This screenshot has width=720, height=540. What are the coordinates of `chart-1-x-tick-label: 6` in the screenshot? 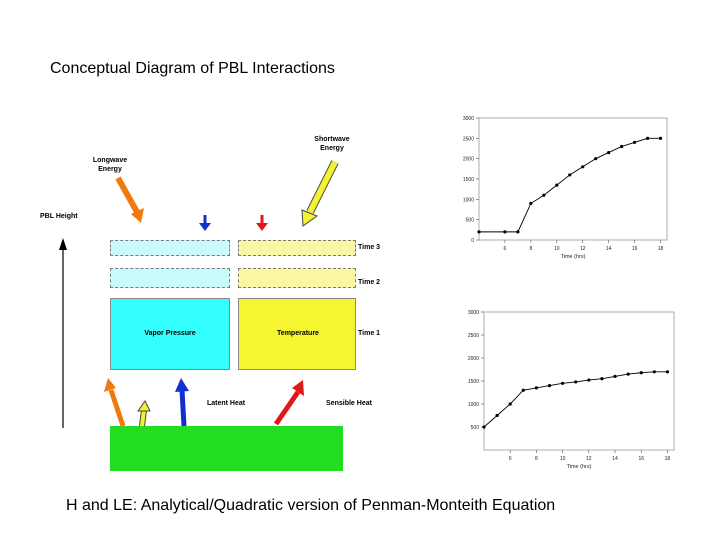 It's located at (510, 459).